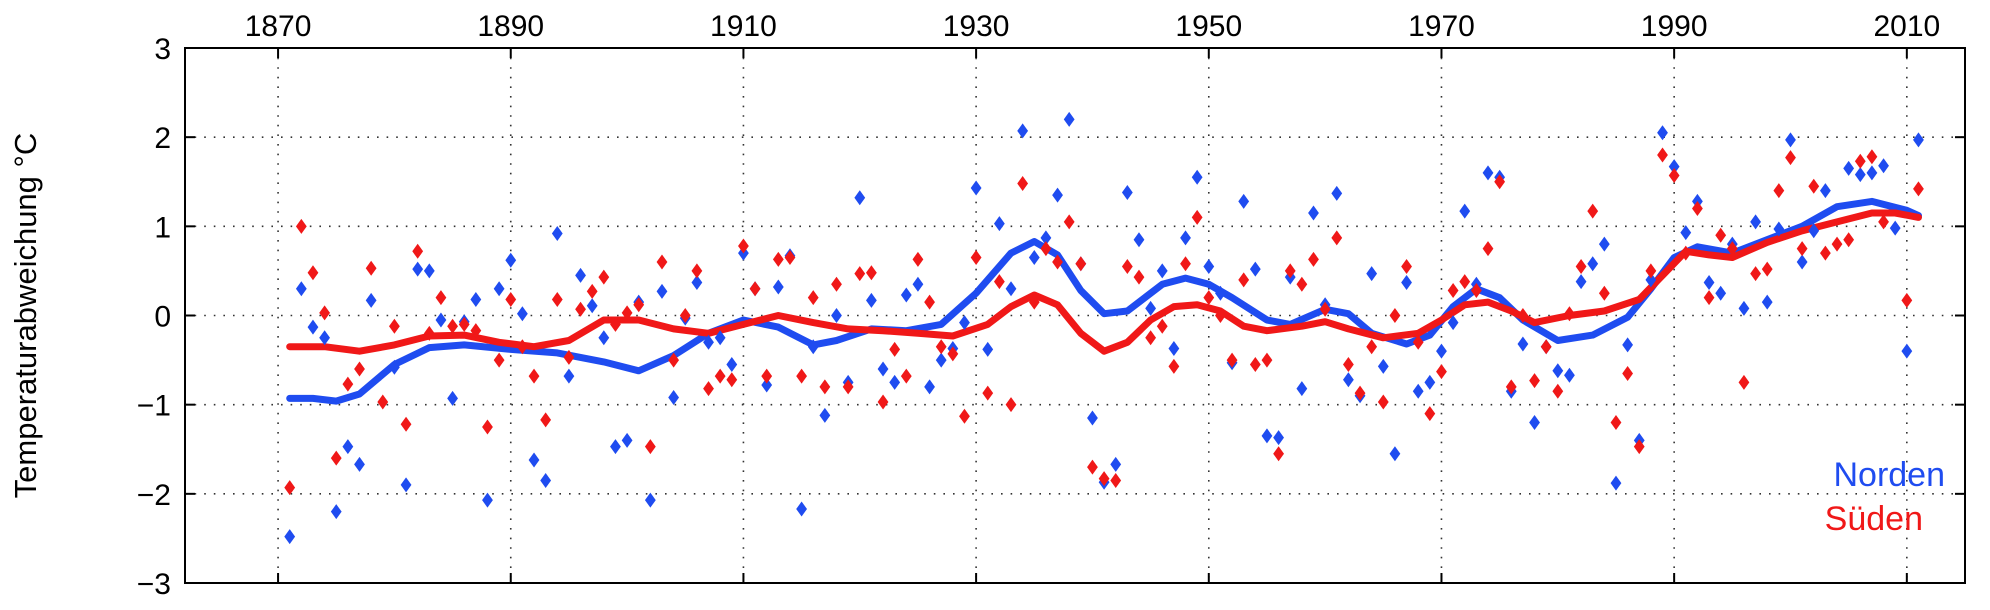 This screenshot has width=1990, height=610. I want to click on point-norden-1909, so click(732, 365).